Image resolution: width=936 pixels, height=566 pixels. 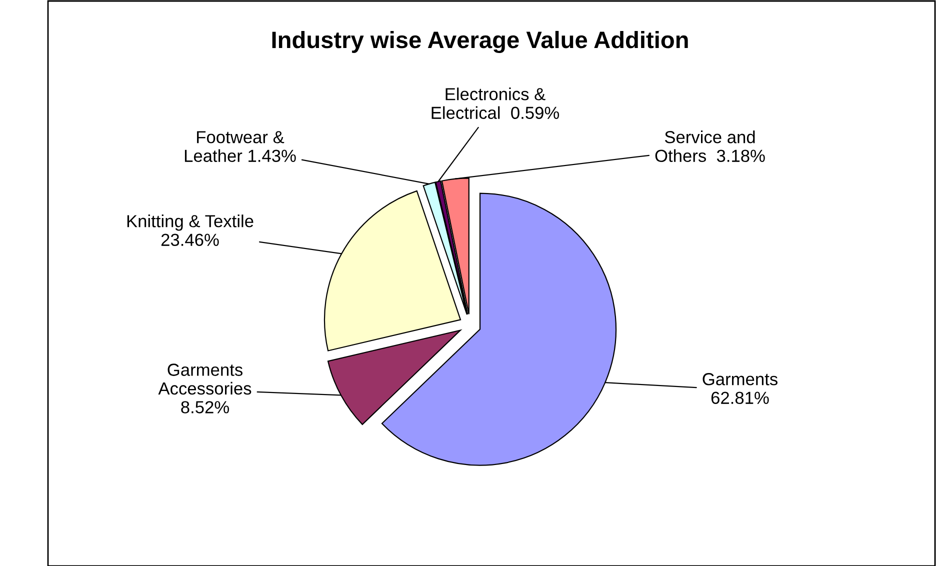 I want to click on data-label: 62.81%, so click(x=740, y=398).